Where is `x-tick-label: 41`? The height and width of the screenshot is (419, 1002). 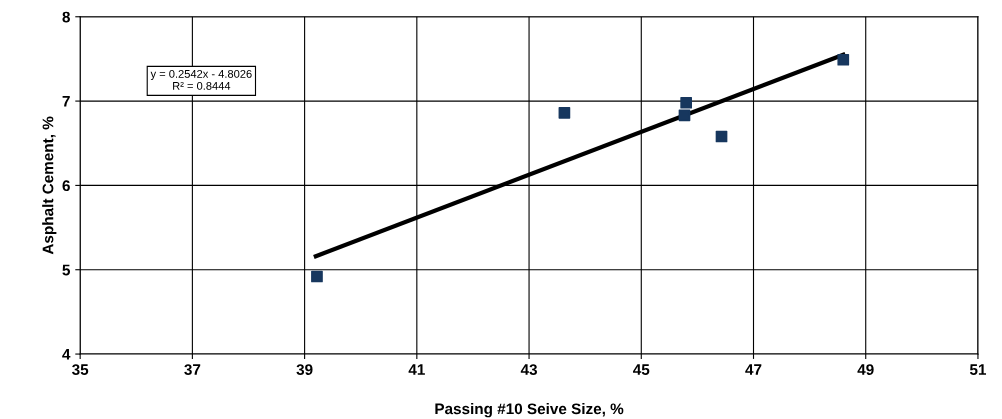
x-tick-label: 41 is located at coordinates (416, 369).